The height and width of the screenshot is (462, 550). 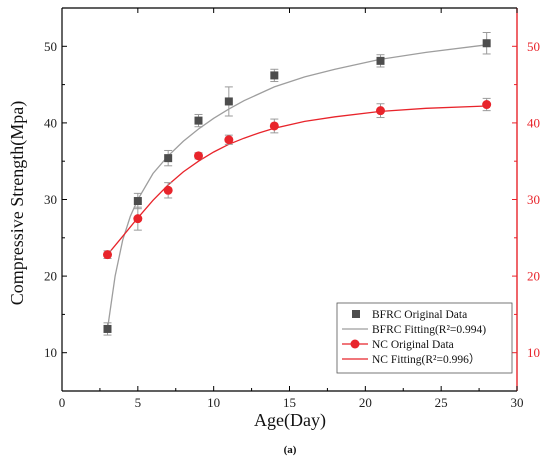 What do you see at coordinates (429, 330) in the screenshot?
I see `legend-label-bfrc-fit: BFRC Fitting(R²=0.994)` at bounding box center [429, 330].